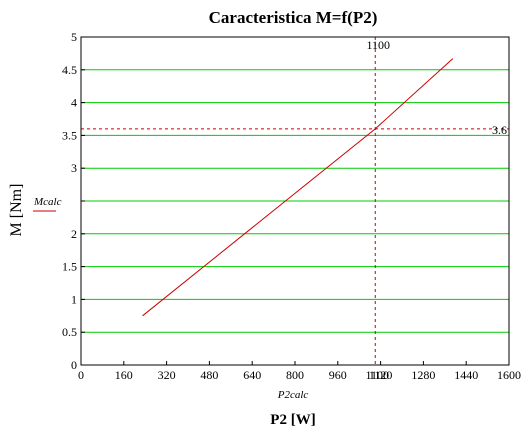 The height and width of the screenshot is (432, 529). What do you see at coordinates (69, 267) in the screenshot?
I see `y-tick-label-3: 1.5` at bounding box center [69, 267].